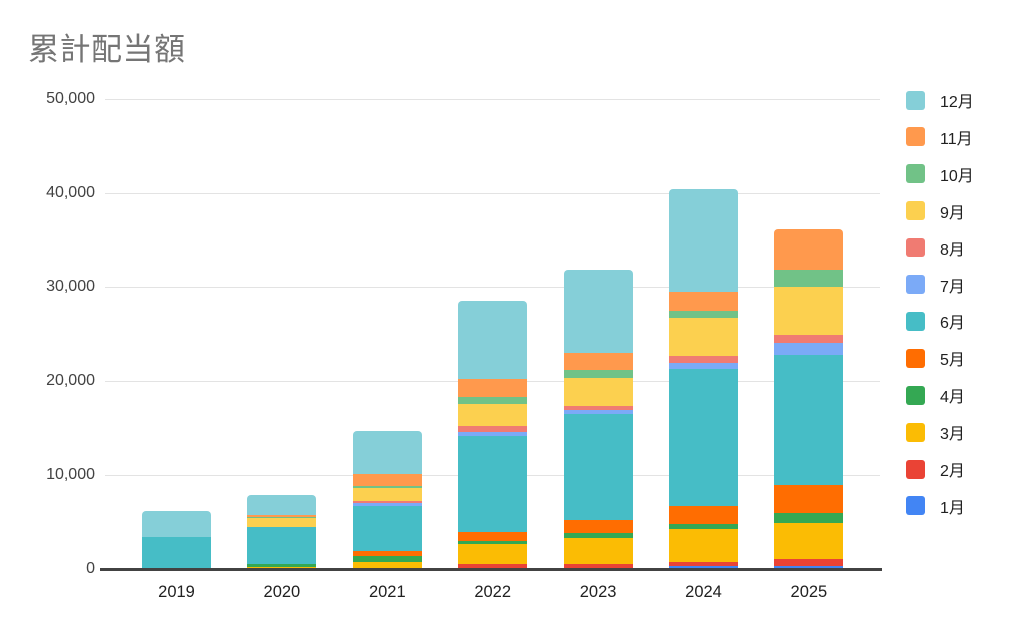  I want to click on x-axis-label-2025: 2025, so click(809, 592).